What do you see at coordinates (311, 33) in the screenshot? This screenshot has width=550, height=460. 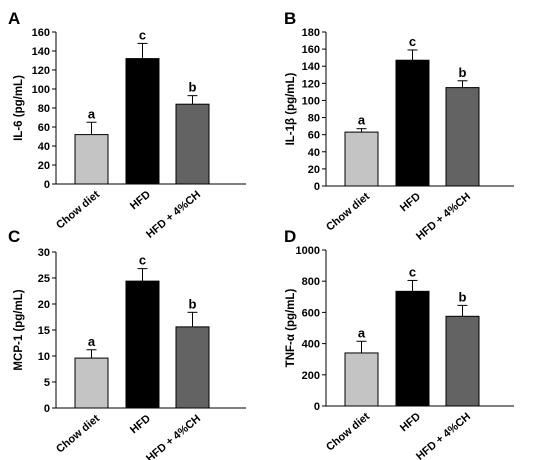 I see `y-tick-label: 180` at bounding box center [311, 33].